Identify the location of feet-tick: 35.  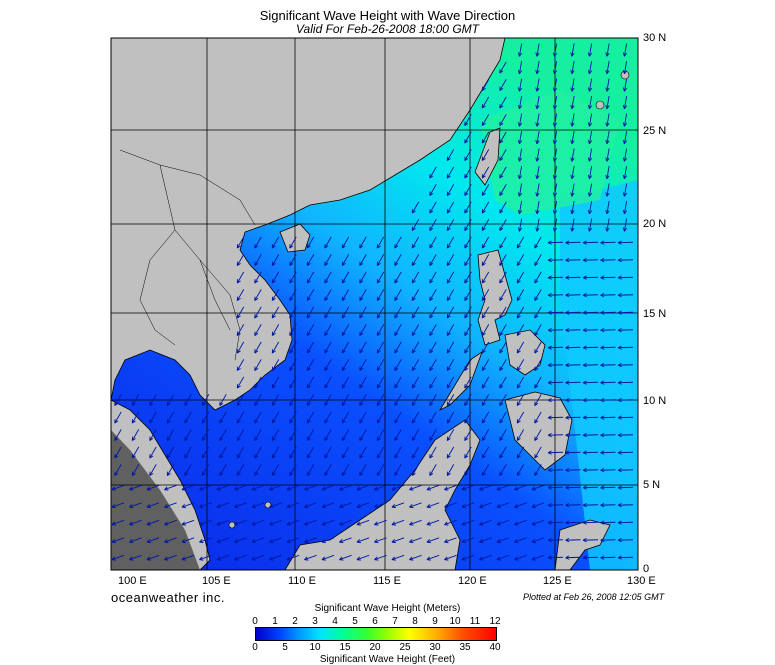
(465, 647).